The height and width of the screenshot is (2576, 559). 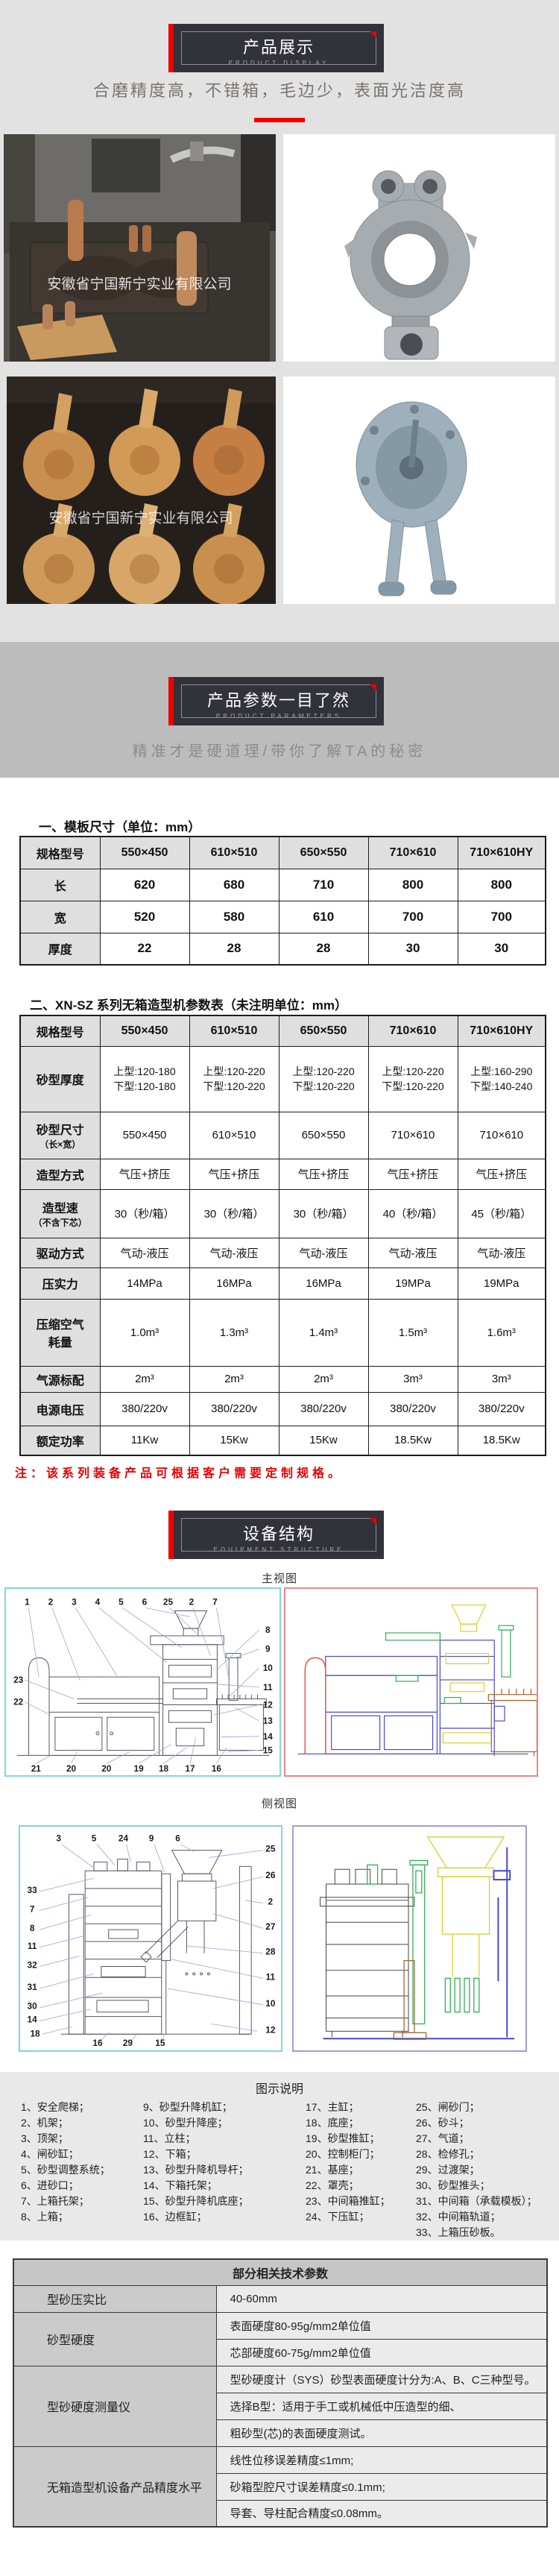 I want to click on legend-item: 8、上箱；, so click(x=45, y=2217).